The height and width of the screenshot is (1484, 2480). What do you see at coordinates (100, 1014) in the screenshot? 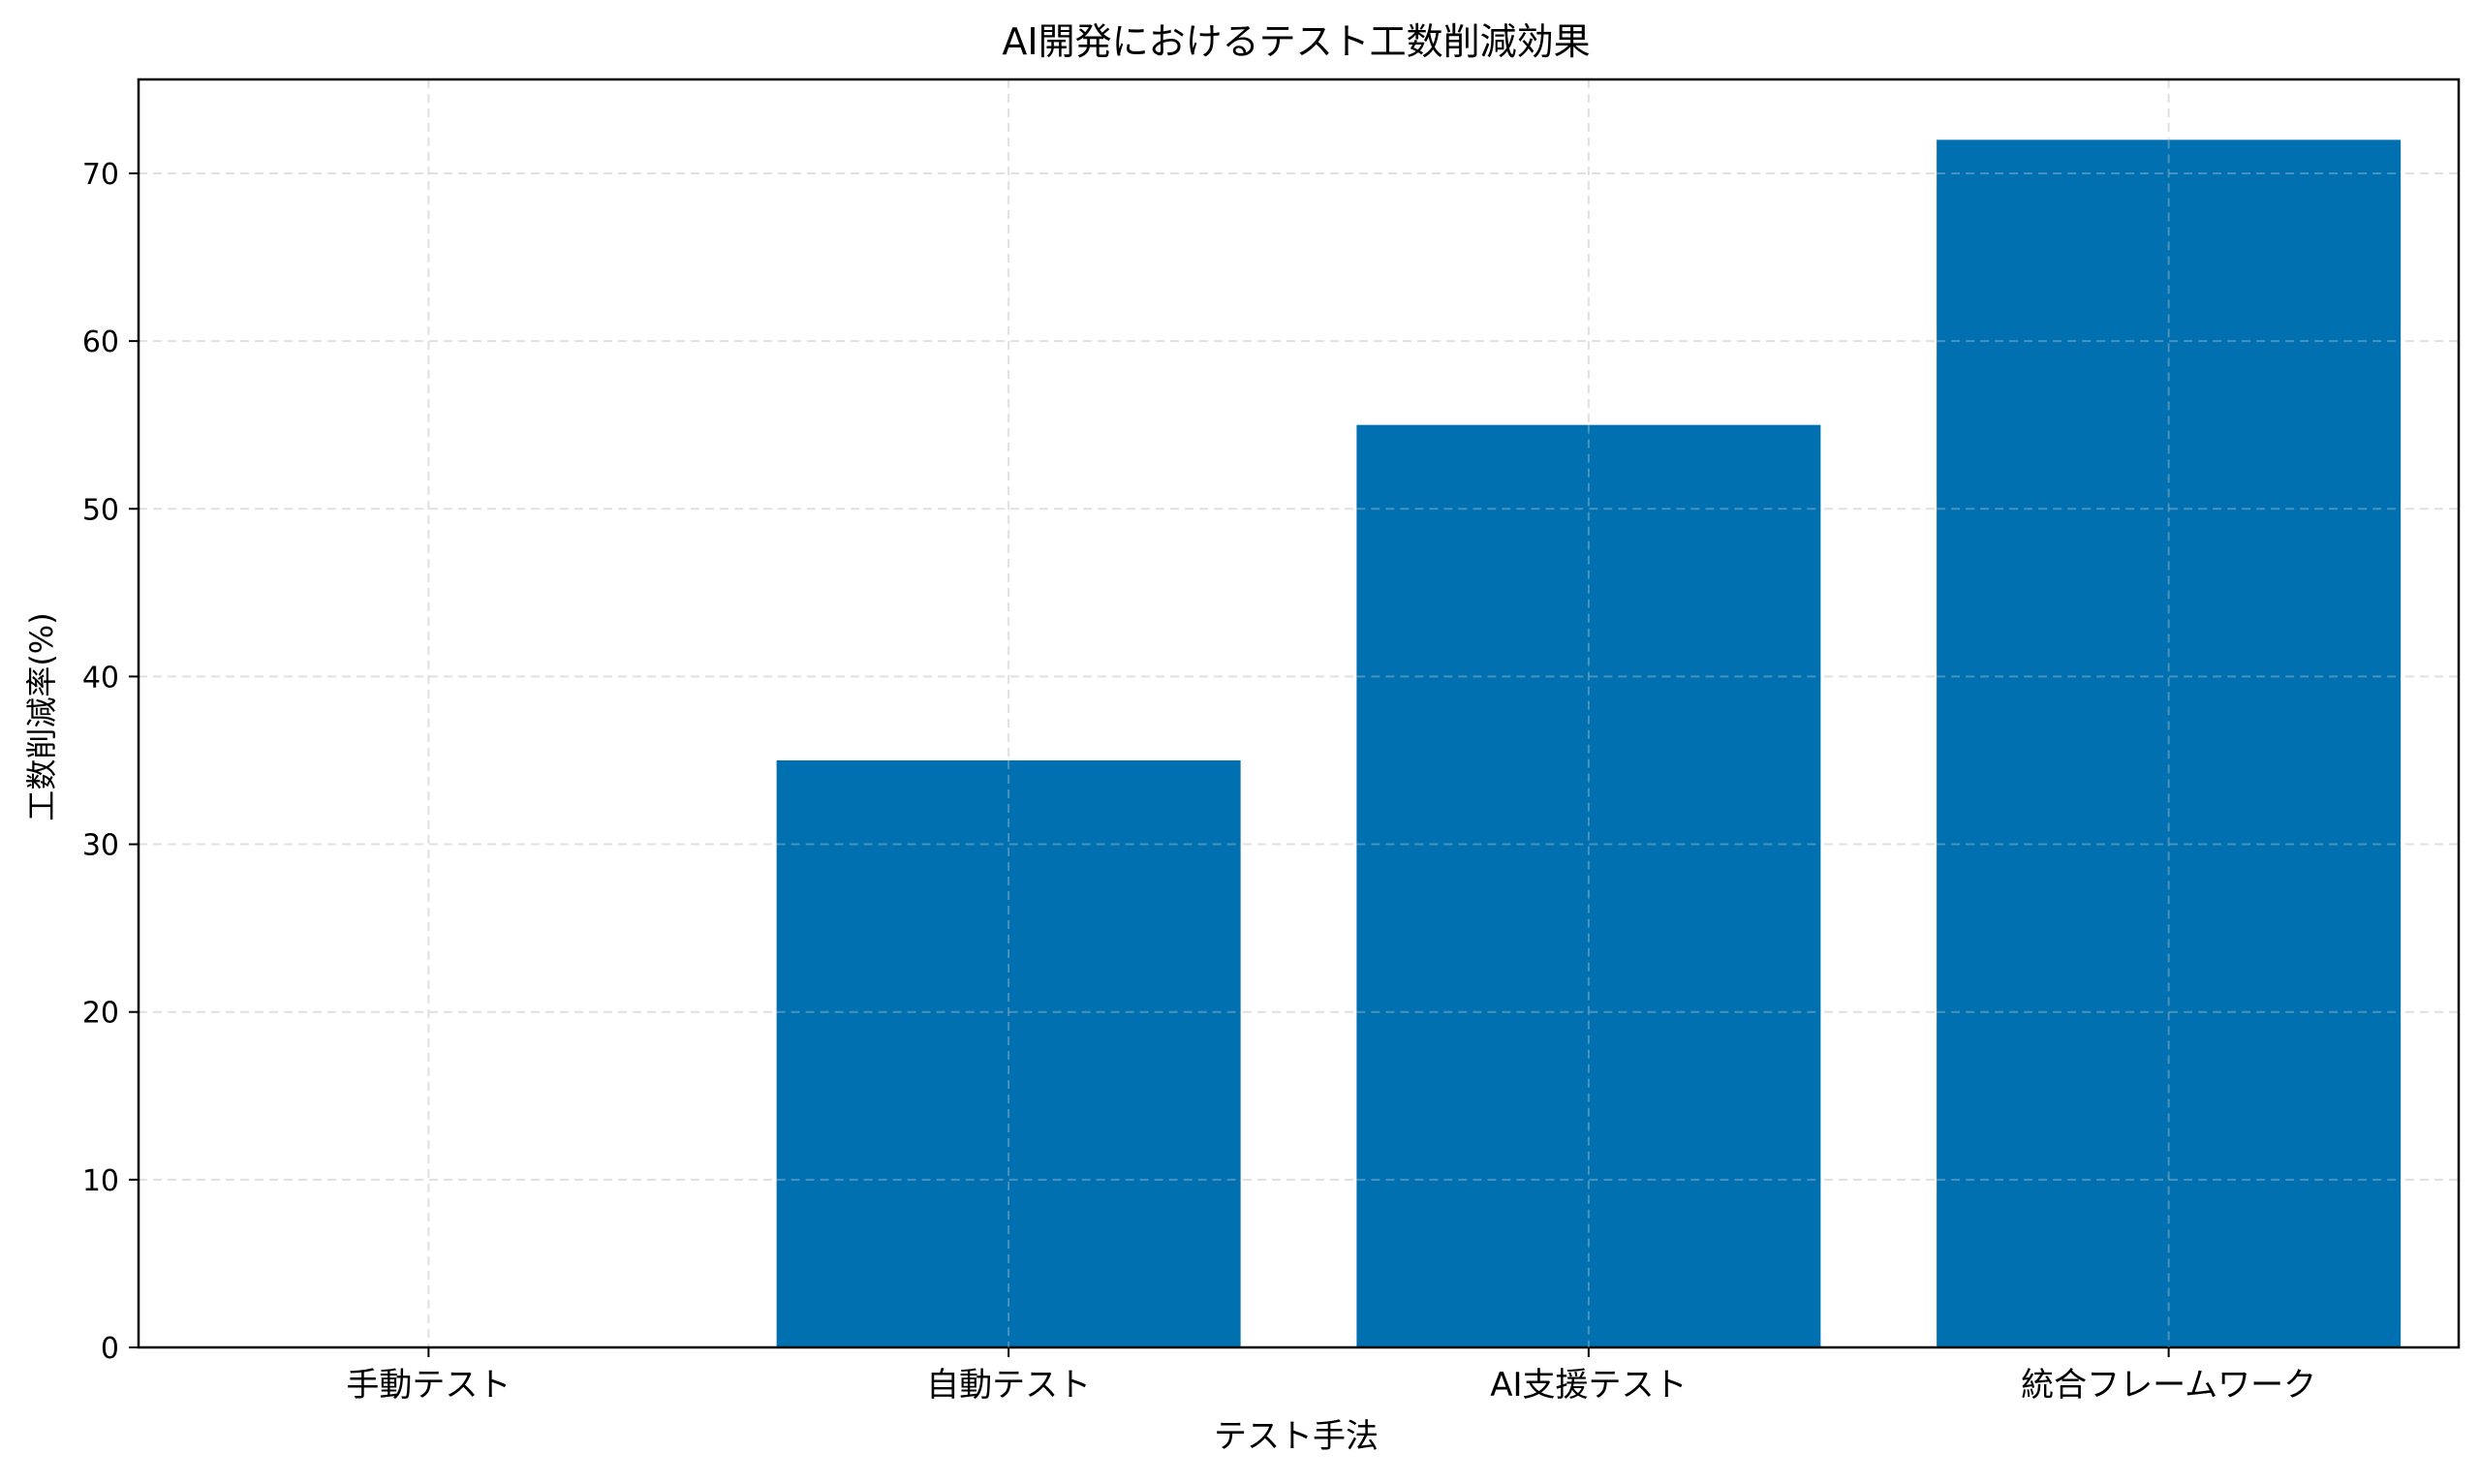
I see `y-tick-label: 20` at bounding box center [100, 1014].